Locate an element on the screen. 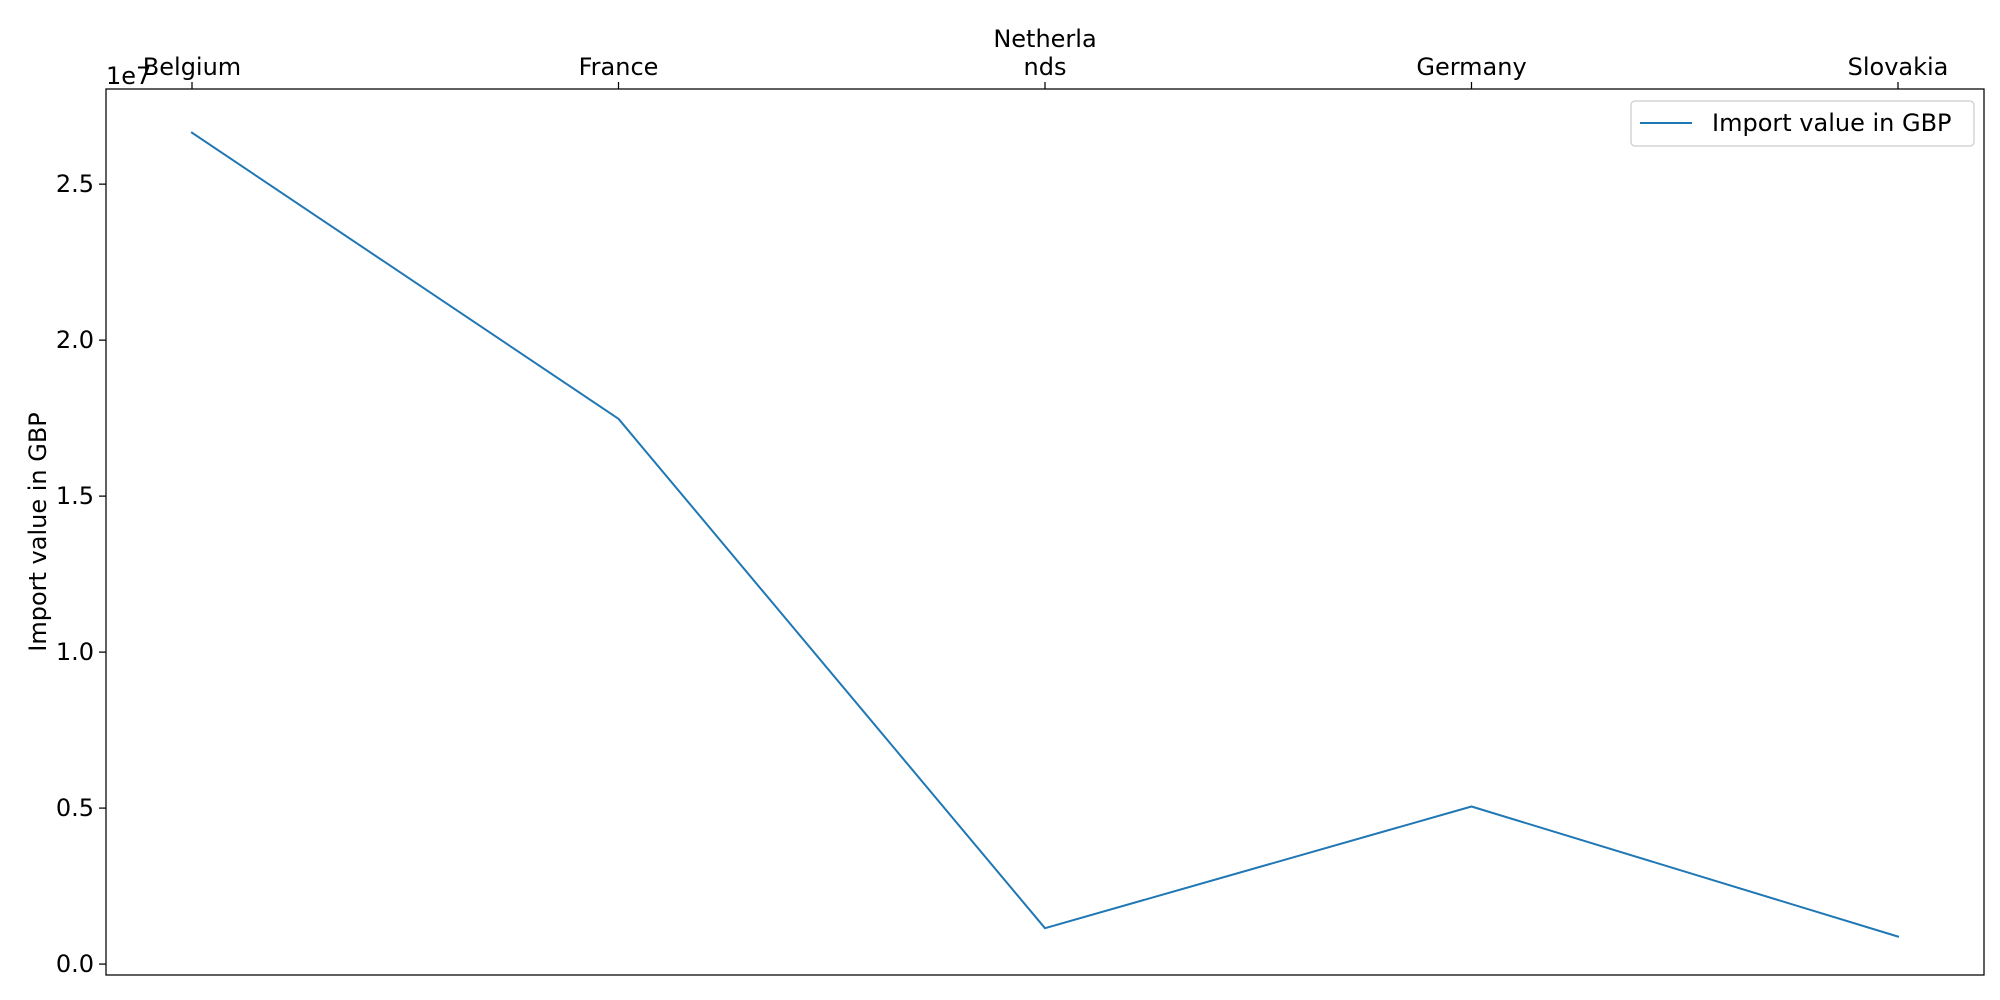 The image size is (2000, 1000). y-axis-offset-label: 1e7 is located at coordinates (128, 76).